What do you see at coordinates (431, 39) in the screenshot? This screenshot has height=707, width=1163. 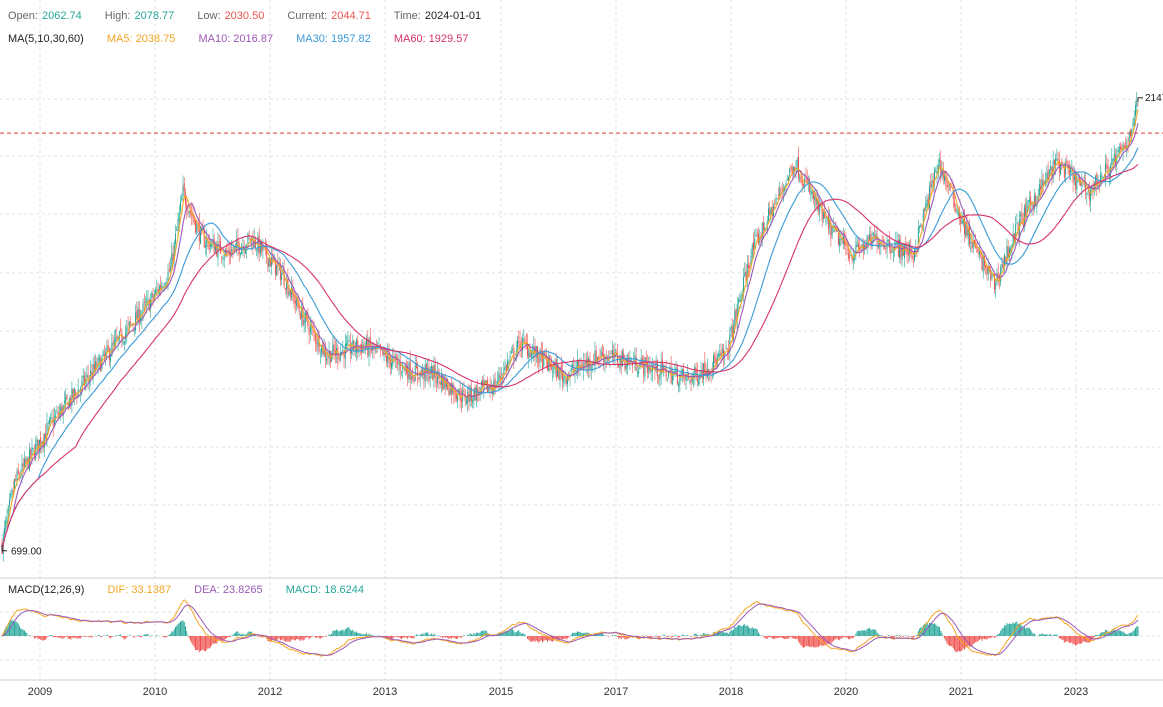 I see `ma60-legend: MA60: 1929.57` at bounding box center [431, 39].